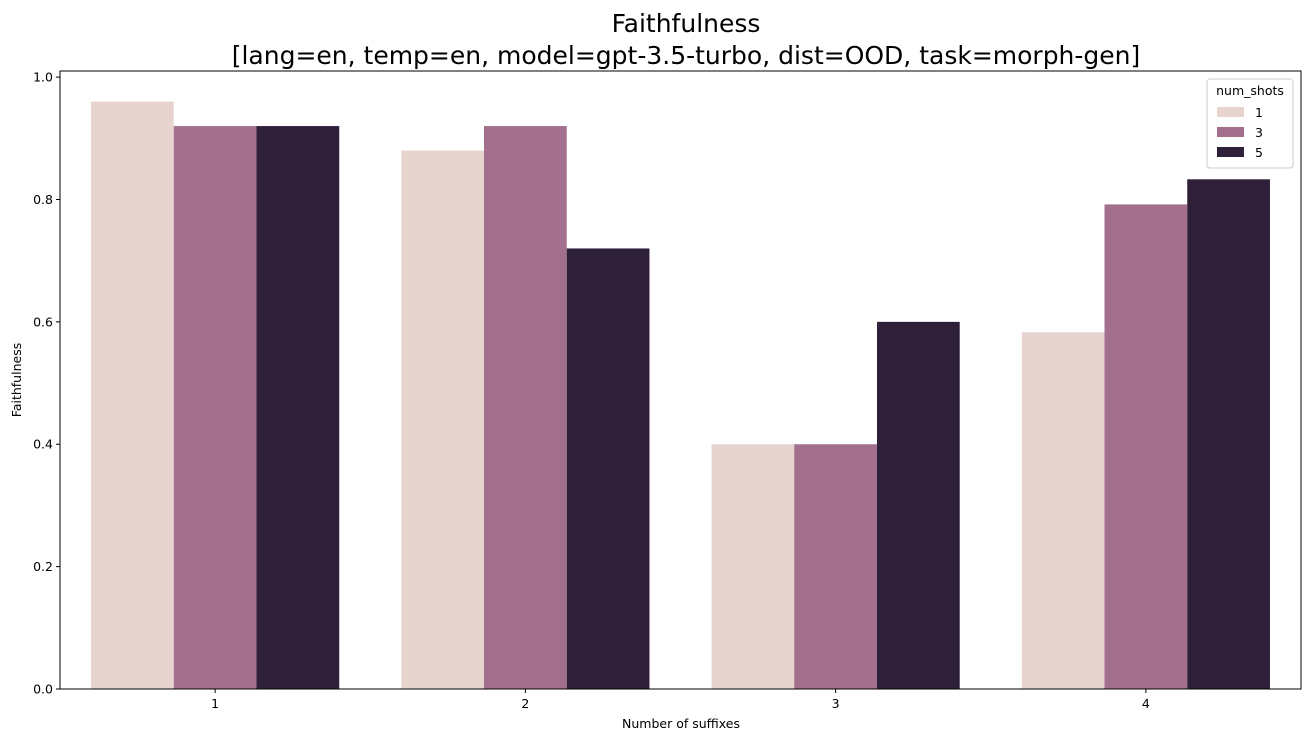 The height and width of the screenshot is (742, 1311). What do you see at coordinates (16, 380) in the screenshot?
I see `y-axis-label: Faithfulness` at bounding box center [16, 380].